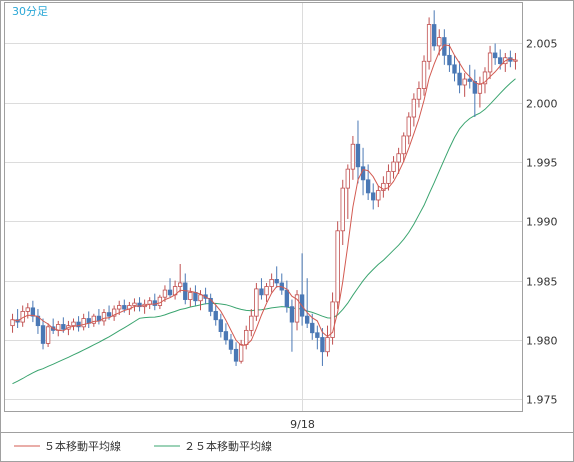 This screenshot has height=462, width=574. Describe the element at coordinates (542, 104) in the screenshot. I see `y-tick-label: 2.000` at that location.